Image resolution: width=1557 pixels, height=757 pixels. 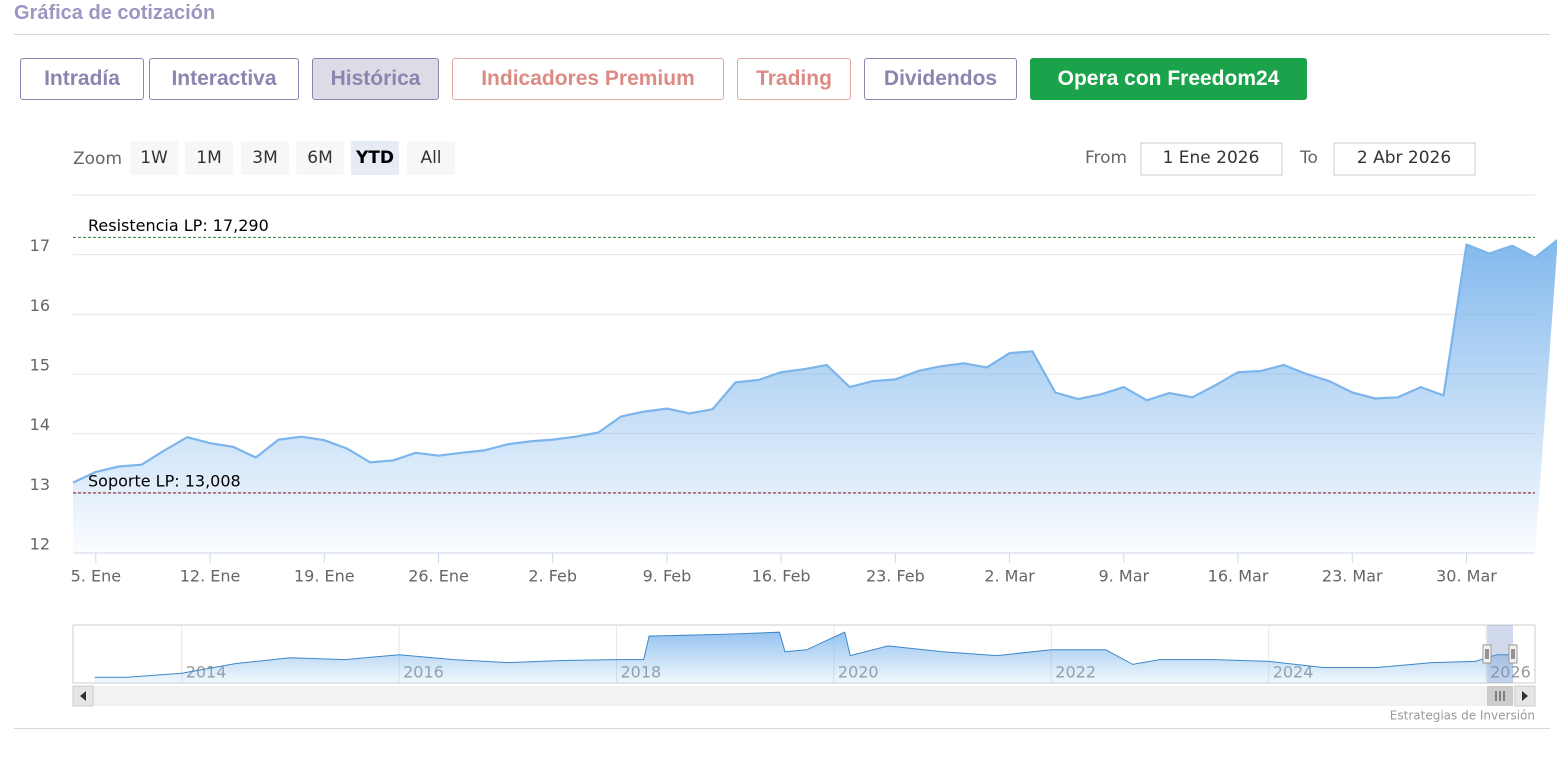 What do you see at coordinates (224, 79) in the screenshot?
I see `tab: Interactiva` at bounding box center [224, 79].